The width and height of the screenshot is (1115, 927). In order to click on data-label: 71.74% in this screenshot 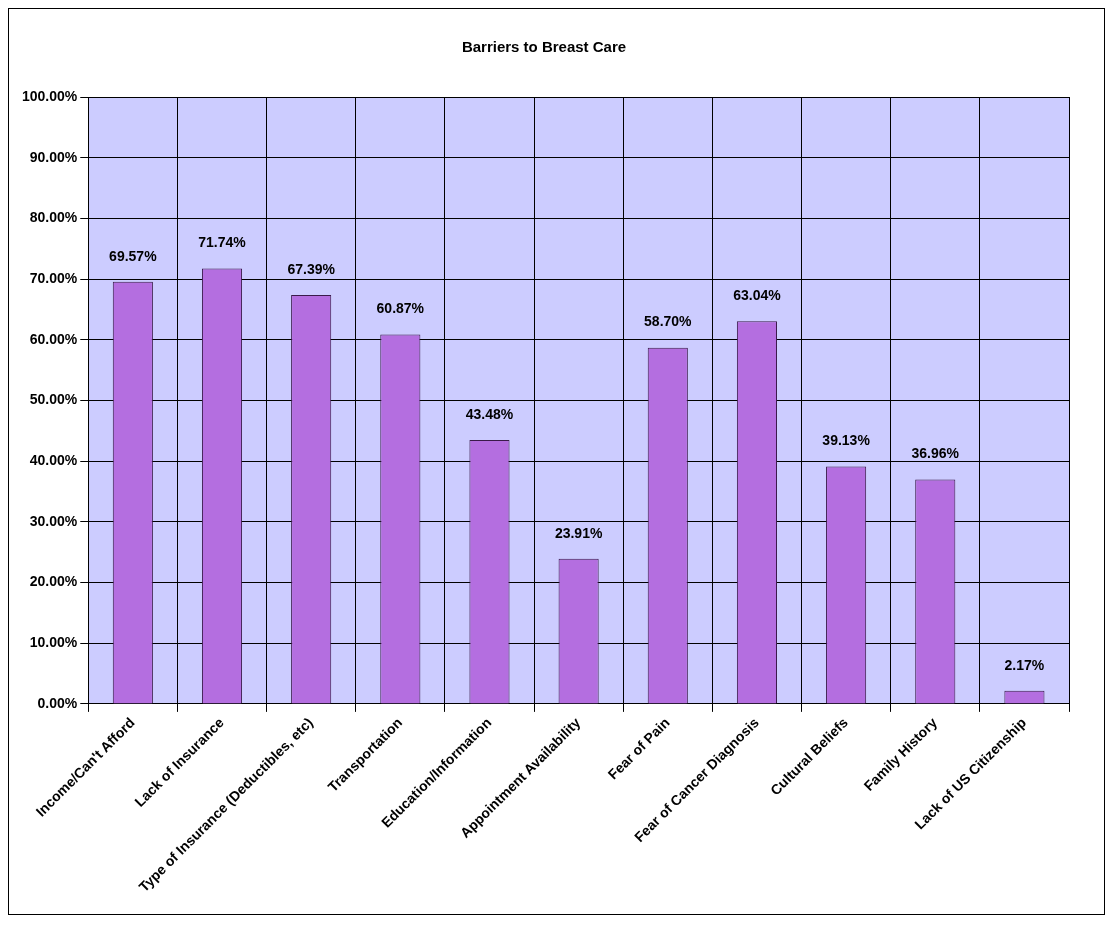, I will do `click(222, 242)`.